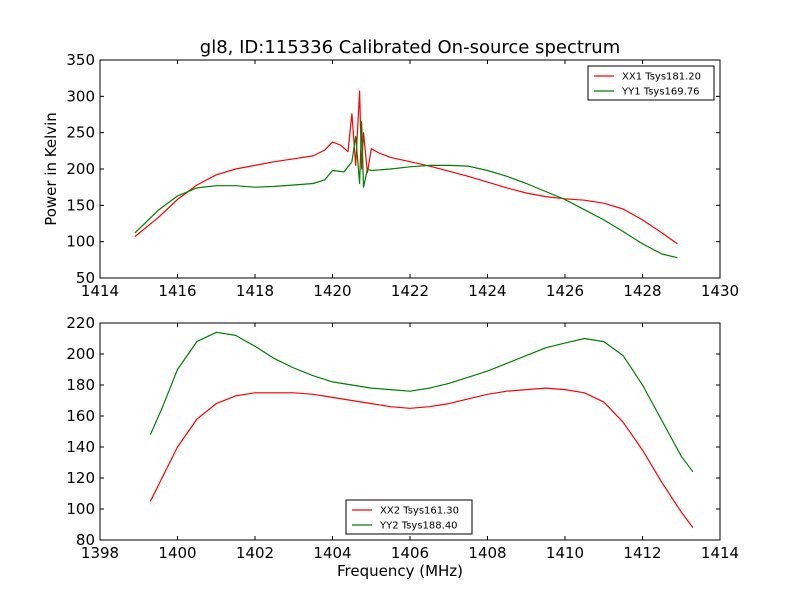 The width and height of the screenshot is (800, 600). I want to click on x-tick-label: 1398, so click(100, 553).